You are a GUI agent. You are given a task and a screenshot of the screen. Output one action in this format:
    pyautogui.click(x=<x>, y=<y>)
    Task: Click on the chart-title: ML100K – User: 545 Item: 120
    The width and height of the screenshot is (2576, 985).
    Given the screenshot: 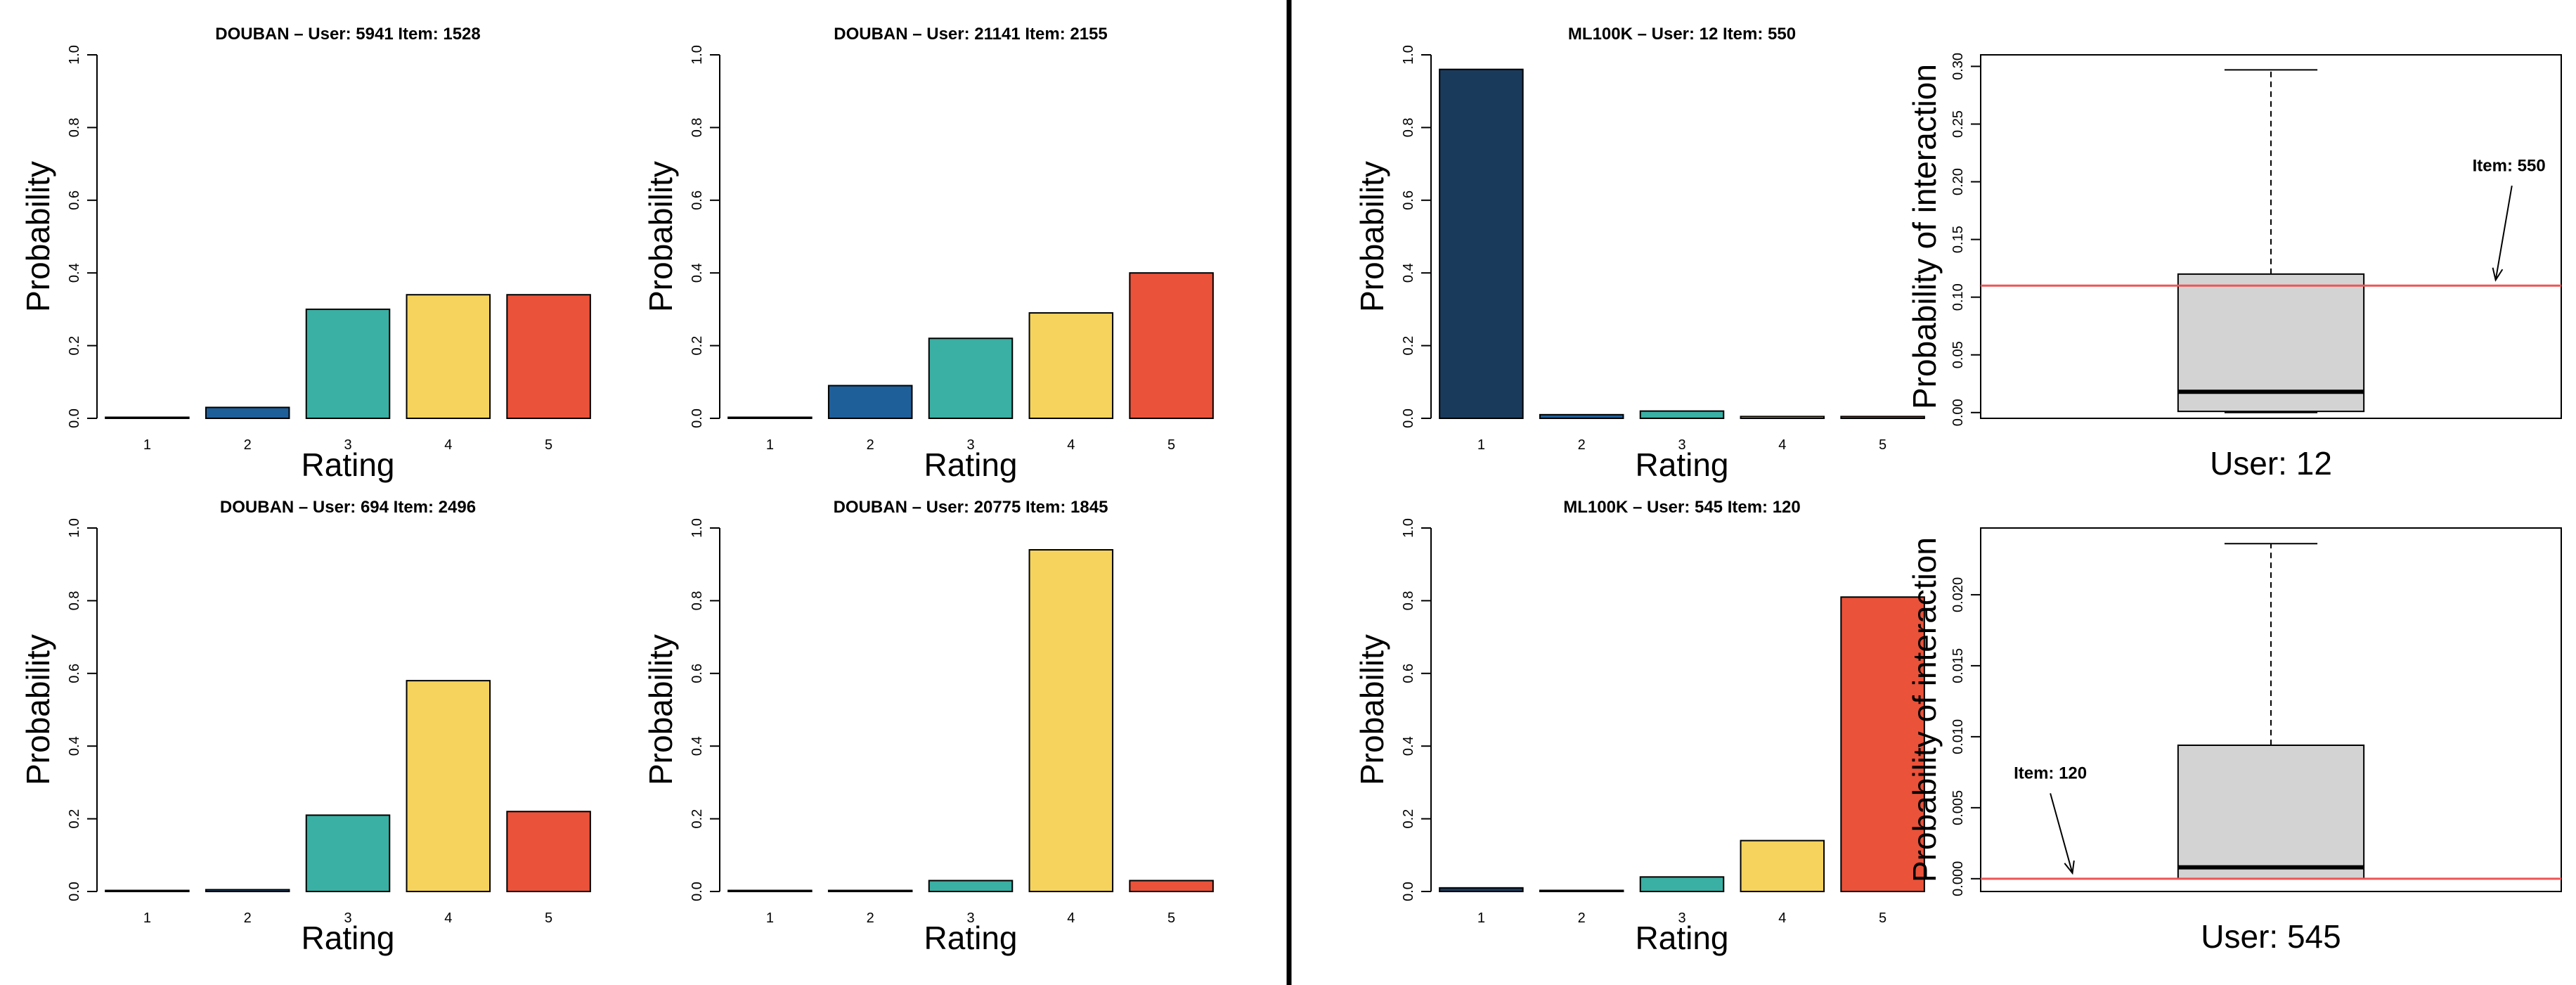 What is the action you would take?
    pyautogui.click(x=1682, y=507)
    